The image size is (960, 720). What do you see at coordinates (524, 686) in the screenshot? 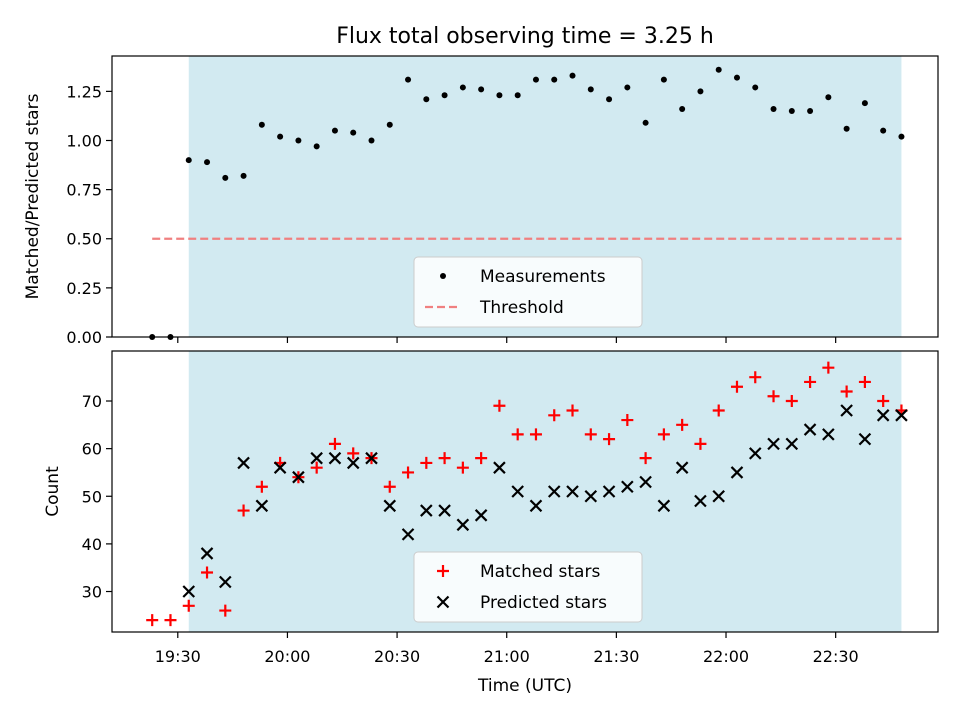
I see `x-axis-label: Time (UTC)` at bounding box center [524, 686].